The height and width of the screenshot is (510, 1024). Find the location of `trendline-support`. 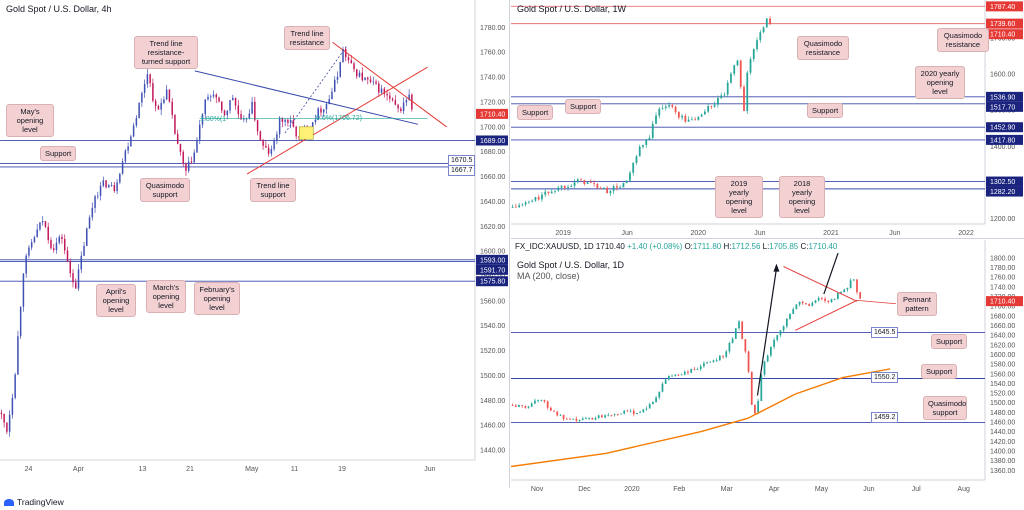

trendline-support is located at coordinates (337, 120).